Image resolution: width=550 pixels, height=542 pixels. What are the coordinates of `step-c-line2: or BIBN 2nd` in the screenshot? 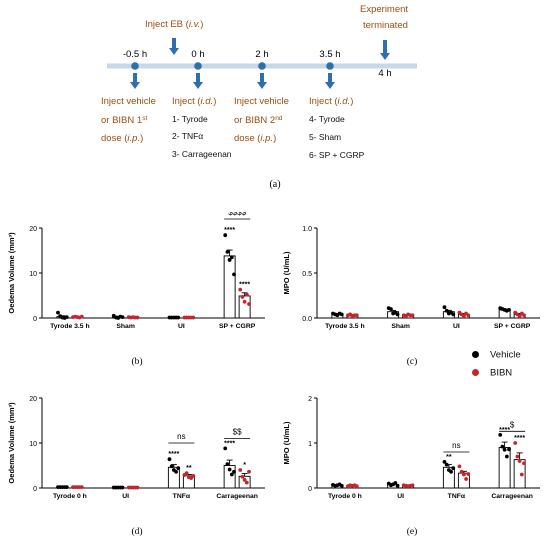 It's located at (258, 121).